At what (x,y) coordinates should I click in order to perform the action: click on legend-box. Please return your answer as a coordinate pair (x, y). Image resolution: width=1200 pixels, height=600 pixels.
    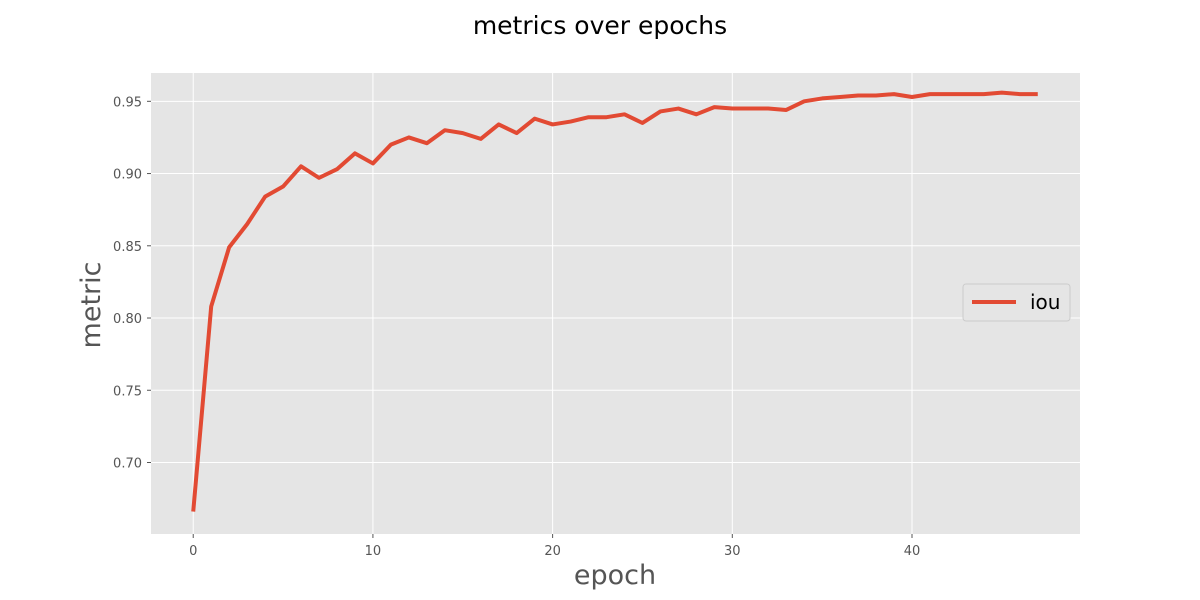
    Looking at the image, I should click on (1016, 302).